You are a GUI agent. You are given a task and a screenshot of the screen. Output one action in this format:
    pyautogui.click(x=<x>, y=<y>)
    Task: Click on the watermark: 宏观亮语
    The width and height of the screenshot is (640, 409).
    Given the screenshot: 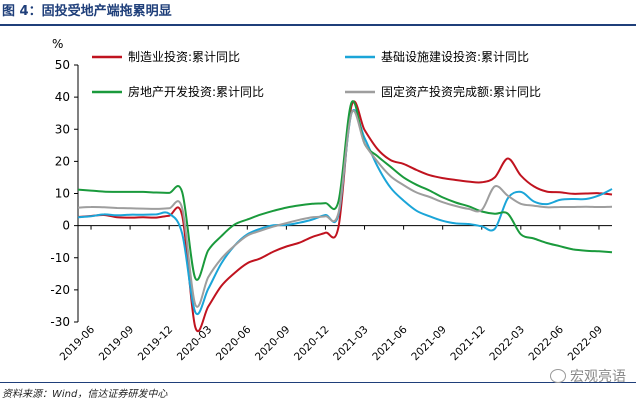 What is the action you would take?
    pyautogui.click(x=588, y=376)
    